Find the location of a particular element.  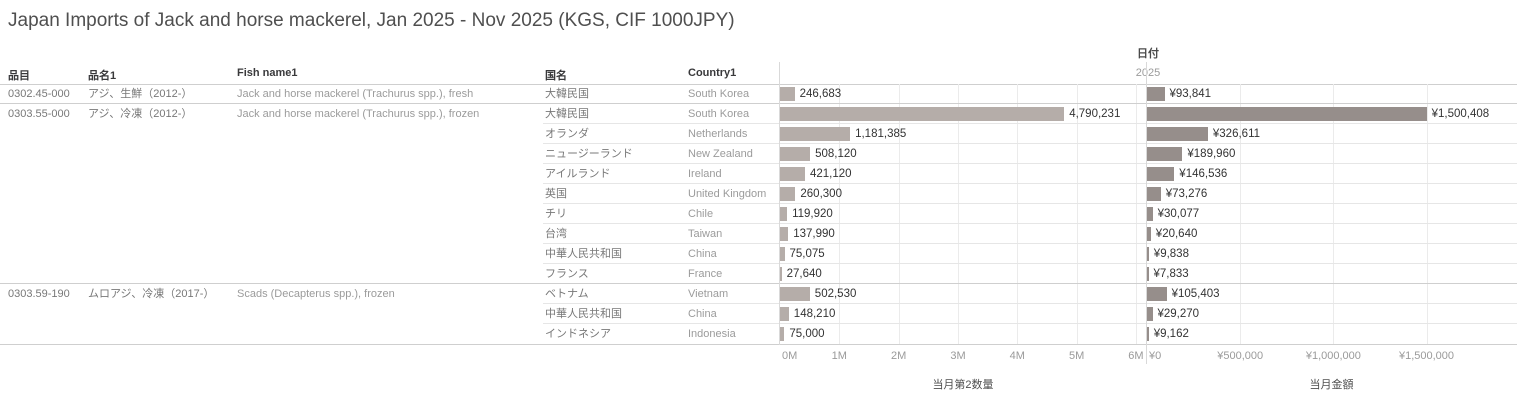

amt-value-label: ¥146,536 is located at coordinates (1203, 174).